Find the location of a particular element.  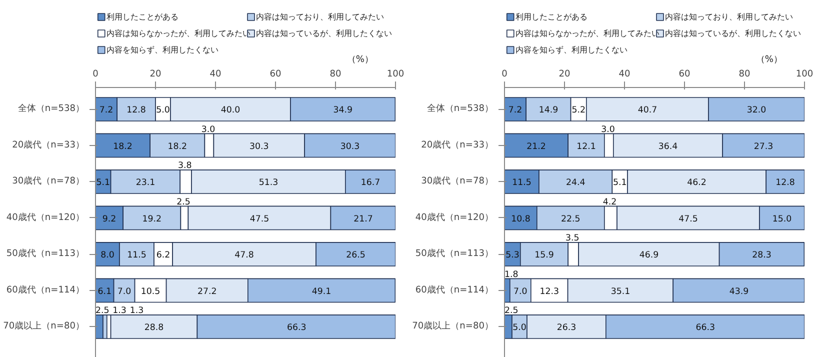

data-label: 23.1 is located at coordinates (146, 183).